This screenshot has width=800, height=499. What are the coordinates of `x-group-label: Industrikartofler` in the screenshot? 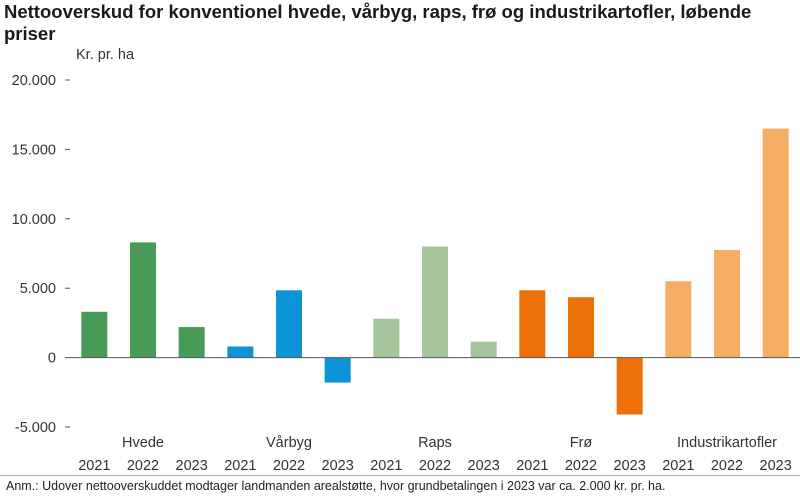 It's located at (727, 443).